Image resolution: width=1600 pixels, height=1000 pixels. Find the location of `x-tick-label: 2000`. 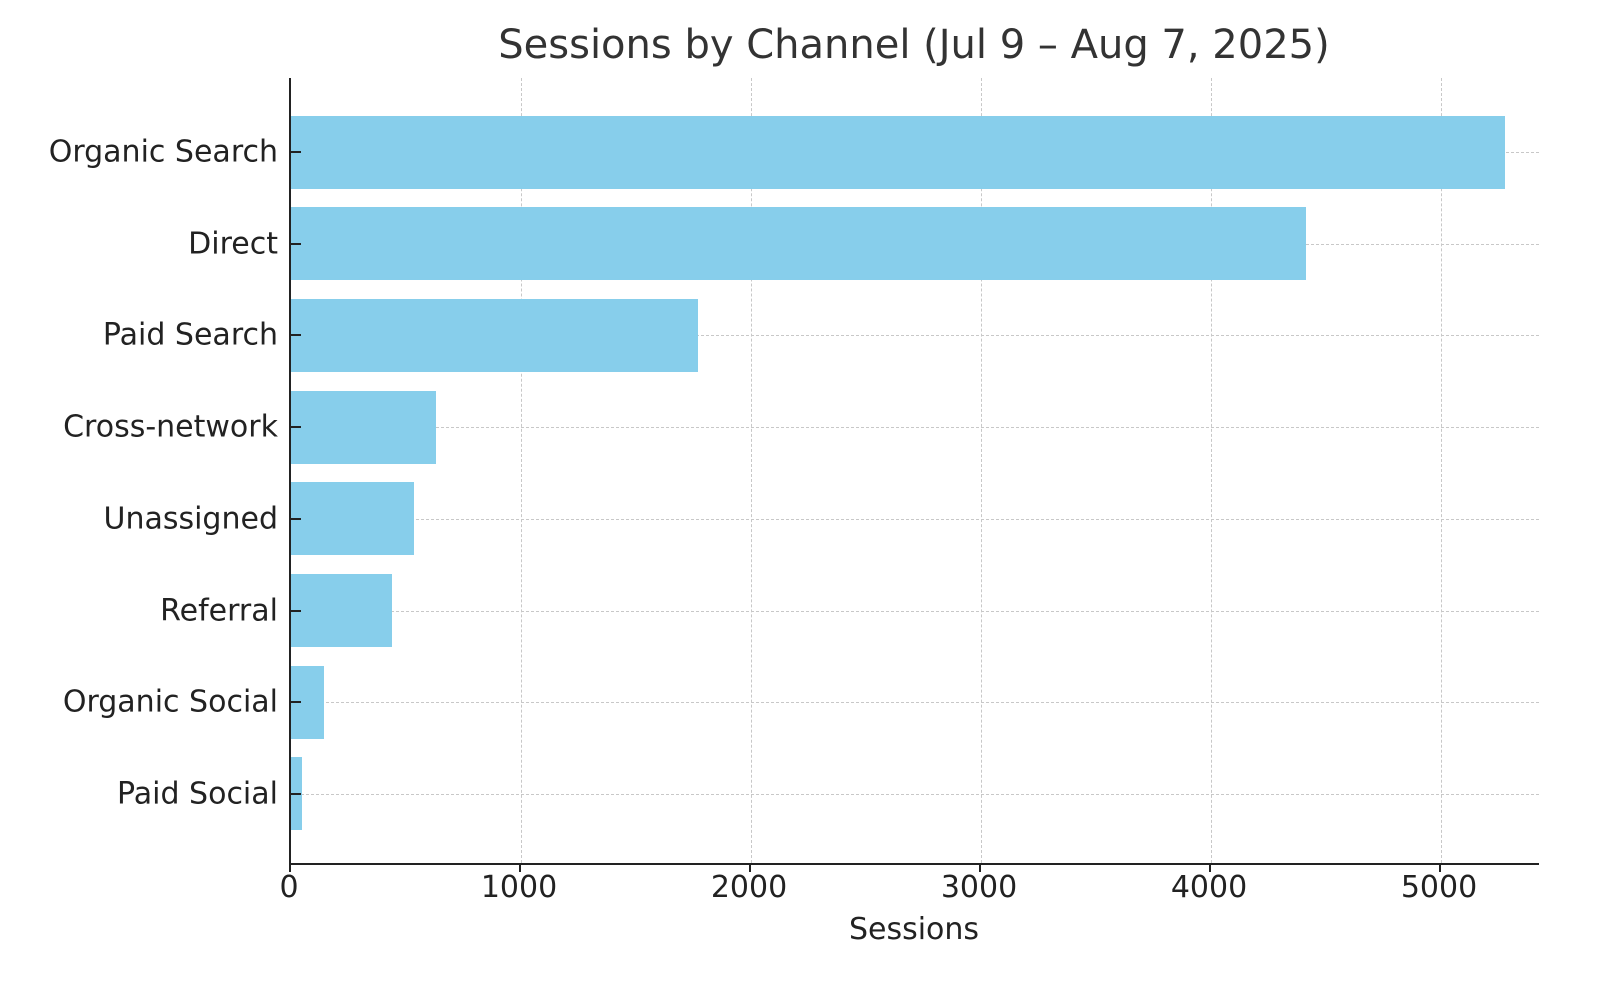

x-tick-label: 2000 is located at coordinates (749, 887).